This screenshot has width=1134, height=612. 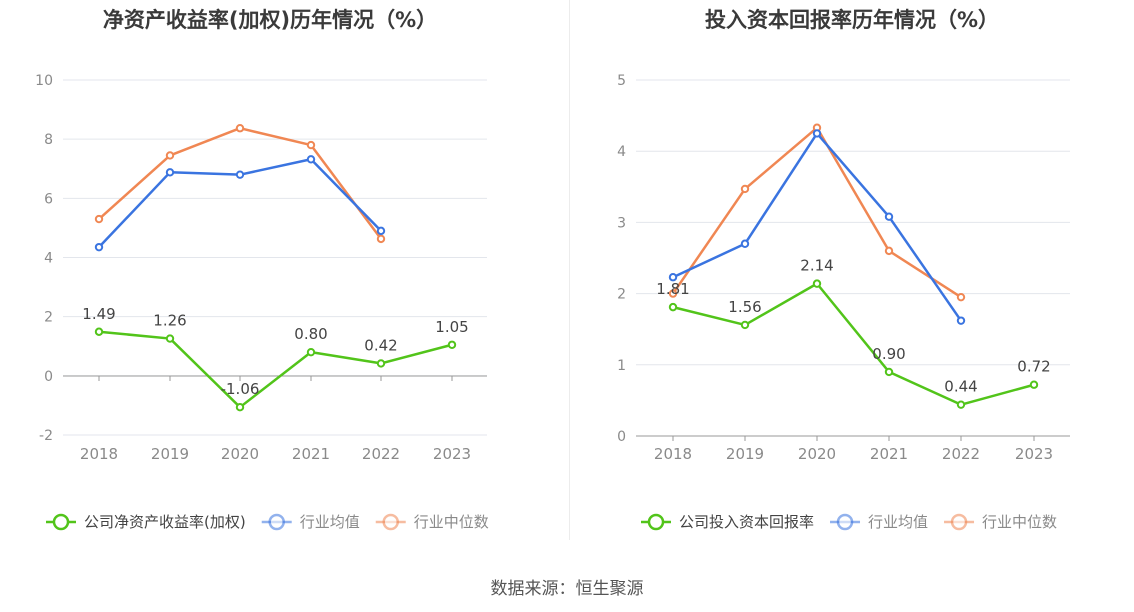 What do you see at coordinates (889, 454) in the screenshot?
I see `roic-x-tick-label: 2021` at bounding box center [889, 454].